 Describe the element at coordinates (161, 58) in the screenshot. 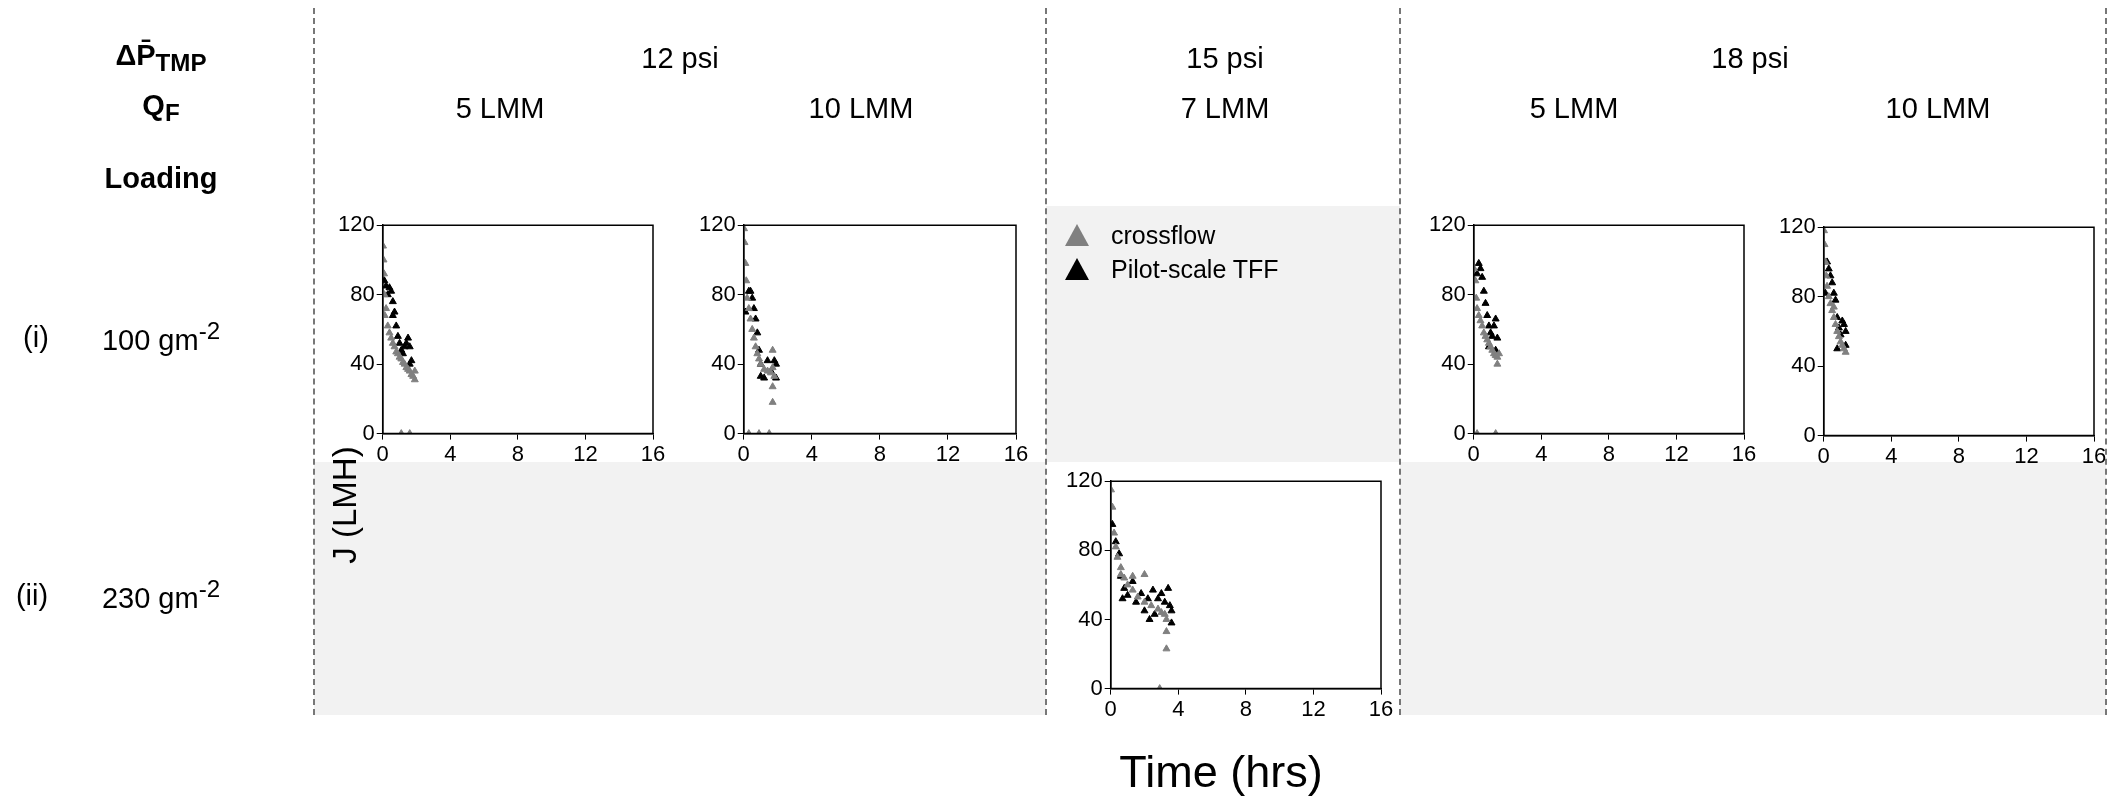

I see `text: ΔP̄$_{TMP}$` at that location.